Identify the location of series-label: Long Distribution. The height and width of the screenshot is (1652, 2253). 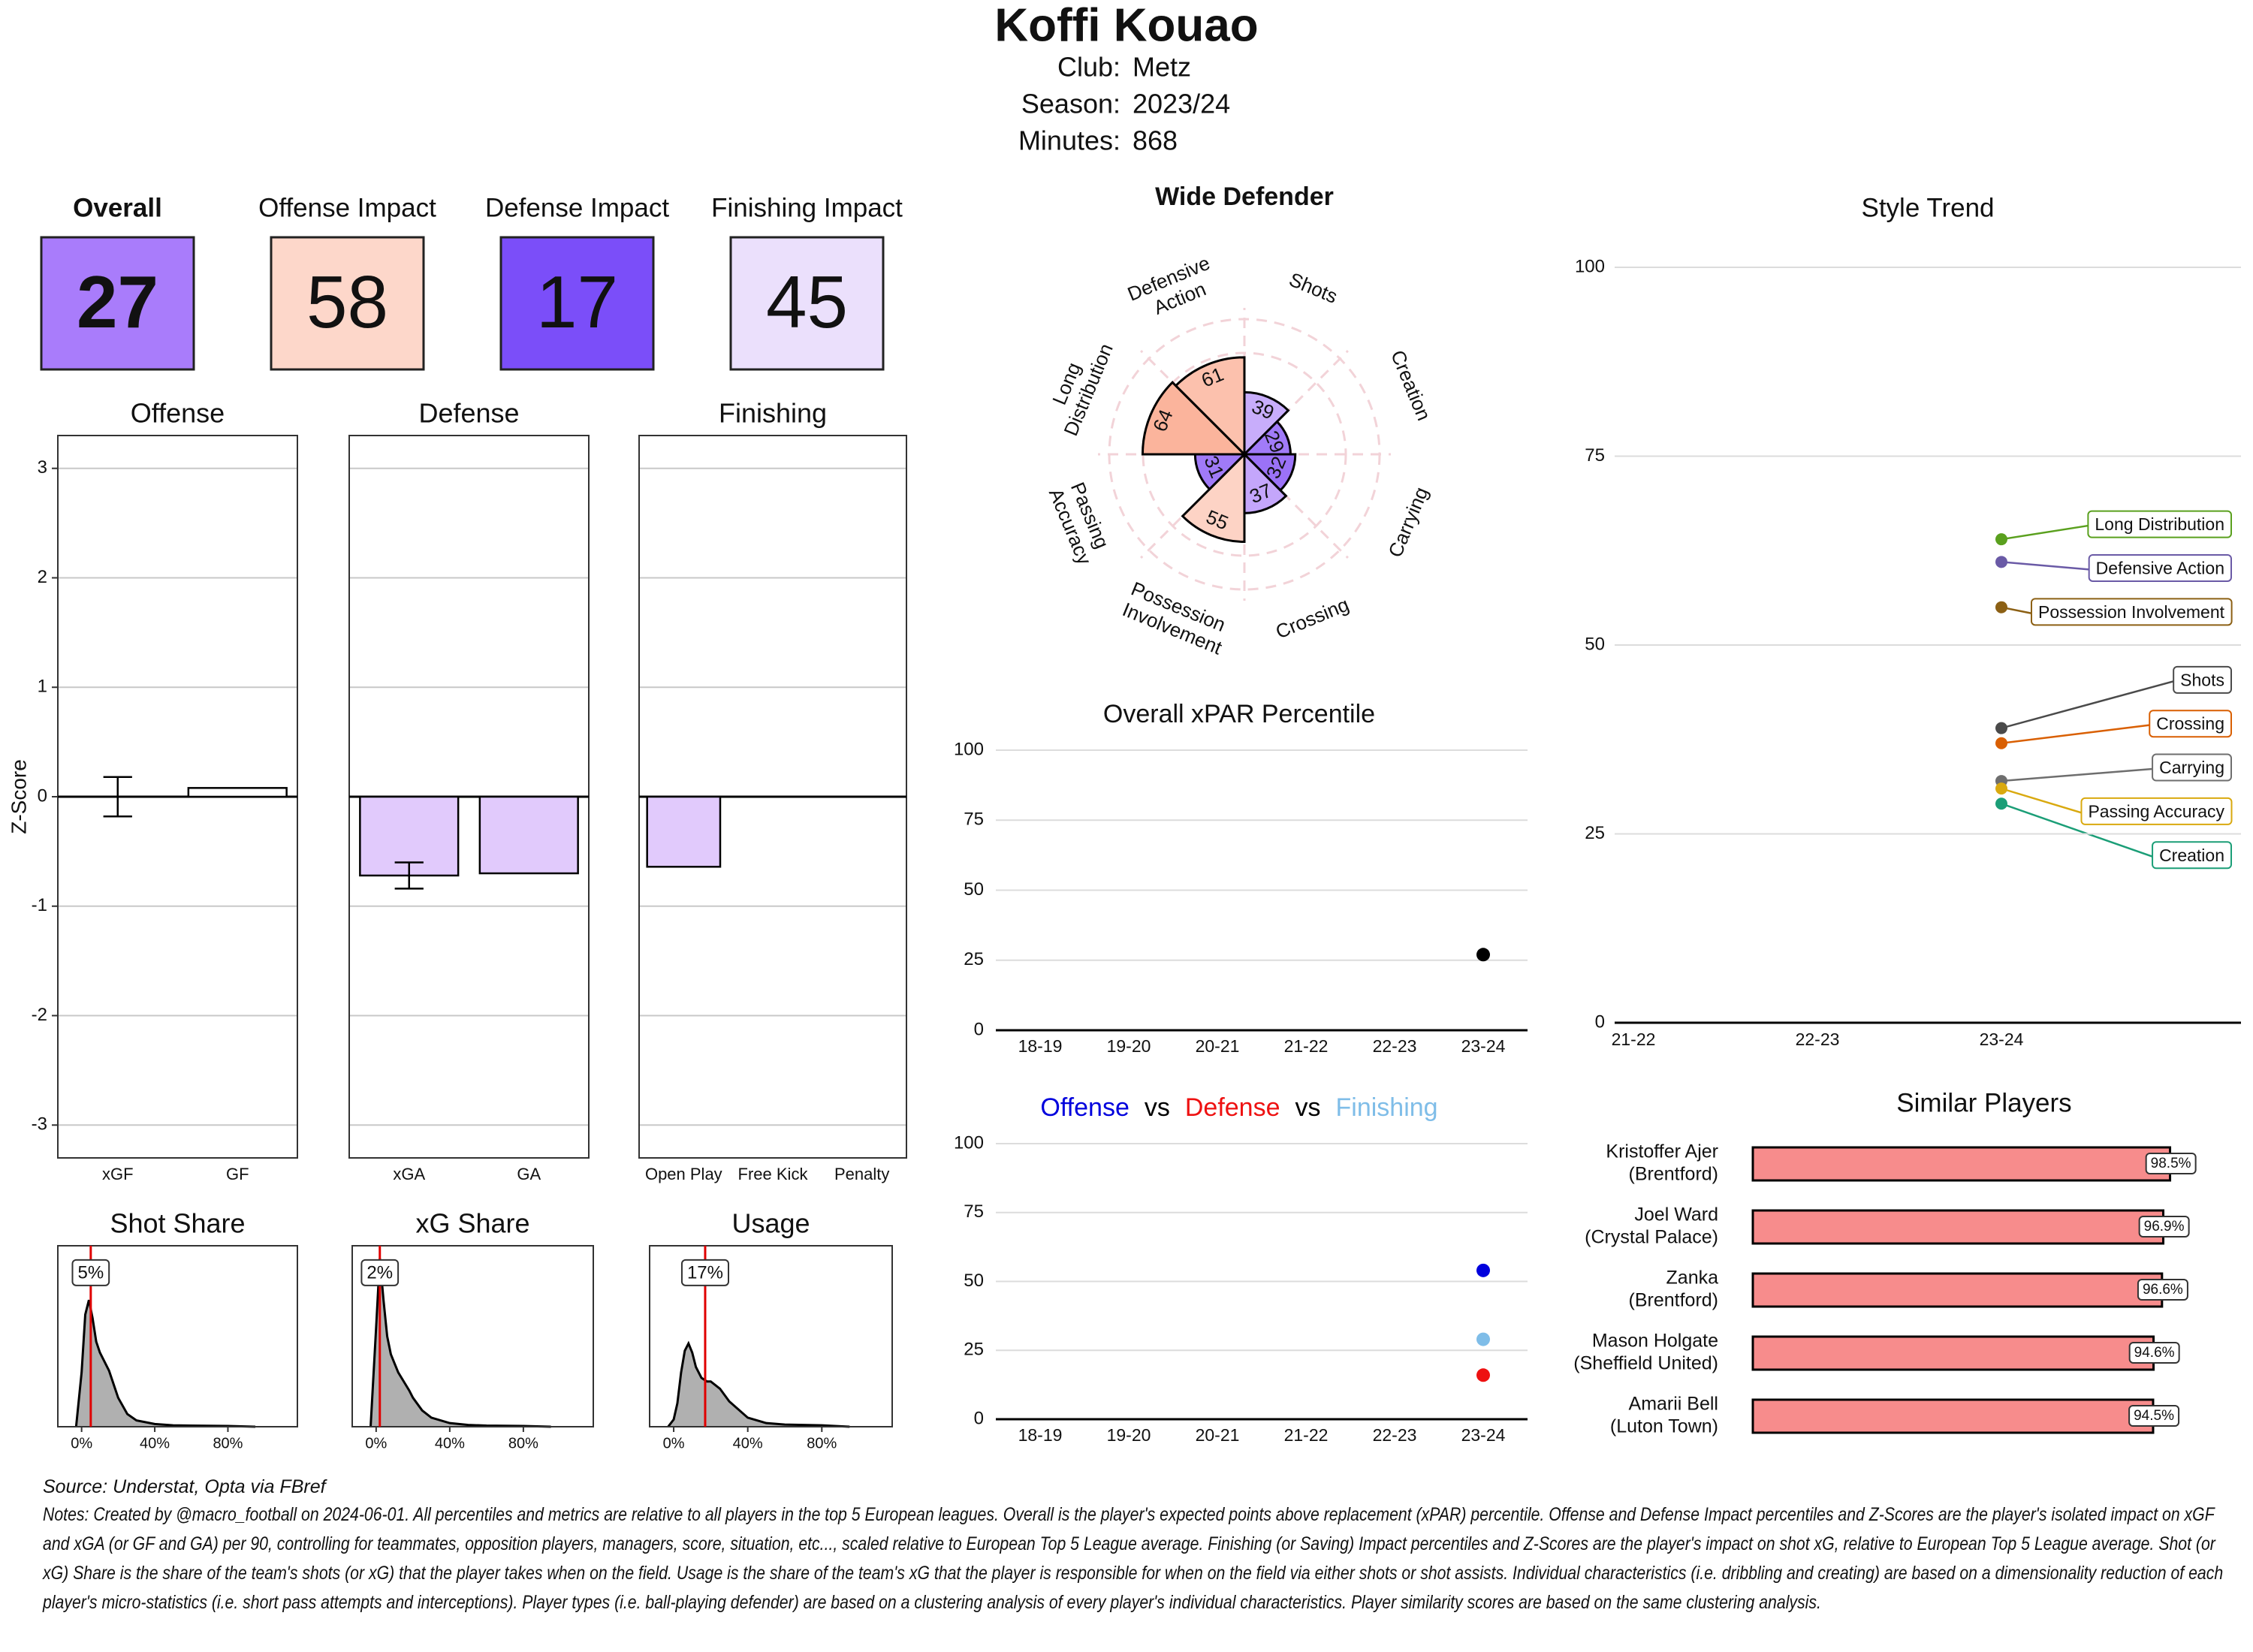
(2159, 524).